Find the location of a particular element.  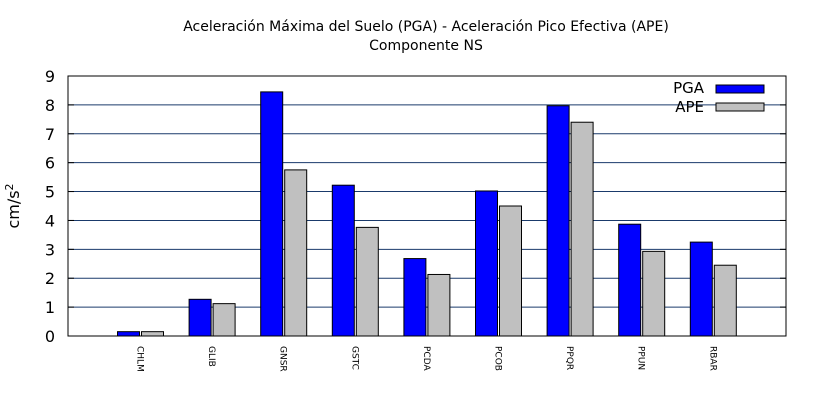

y-tick-label: 7 is located at coordinates (50, 134).